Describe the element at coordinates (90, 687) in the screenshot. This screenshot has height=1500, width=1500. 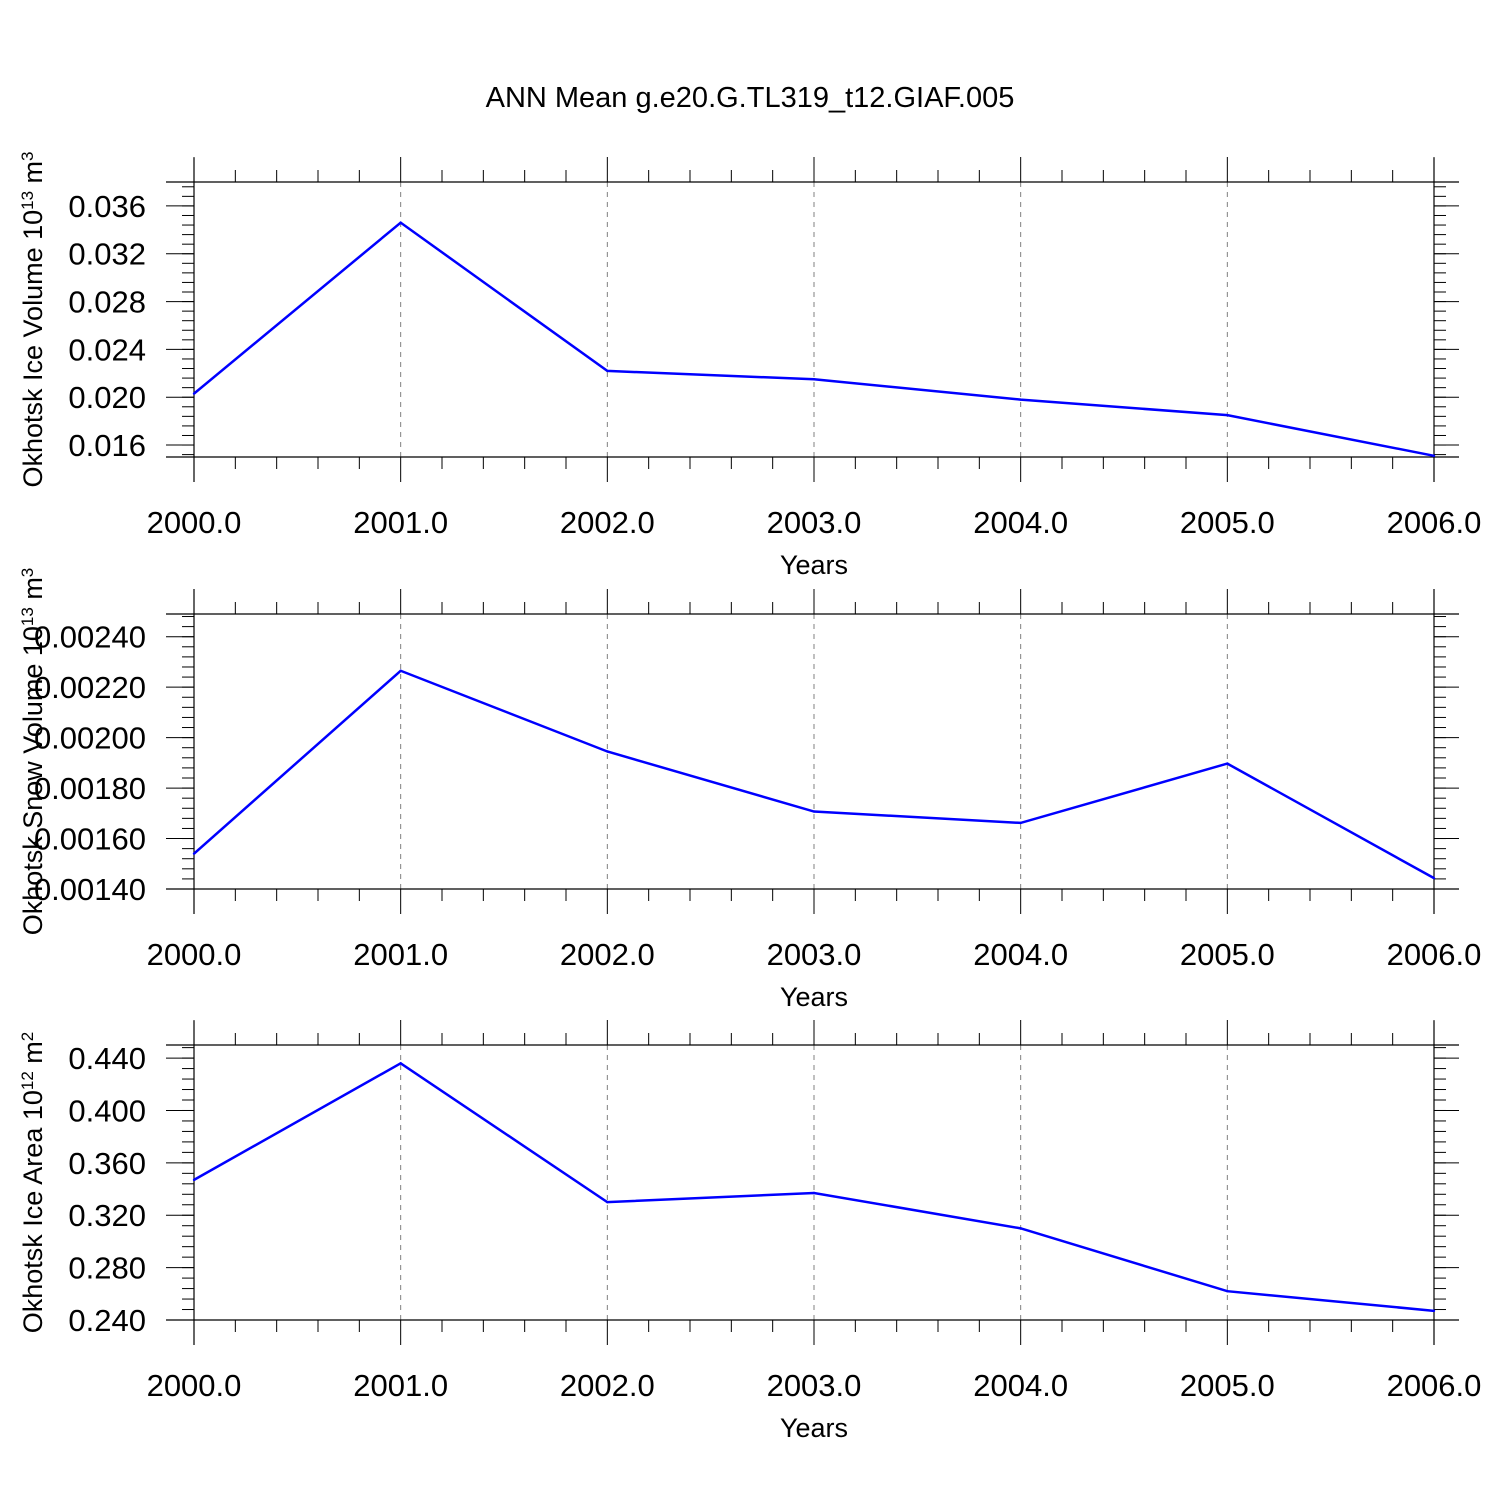
I see `y-tick-label: 0.00220` at that location.